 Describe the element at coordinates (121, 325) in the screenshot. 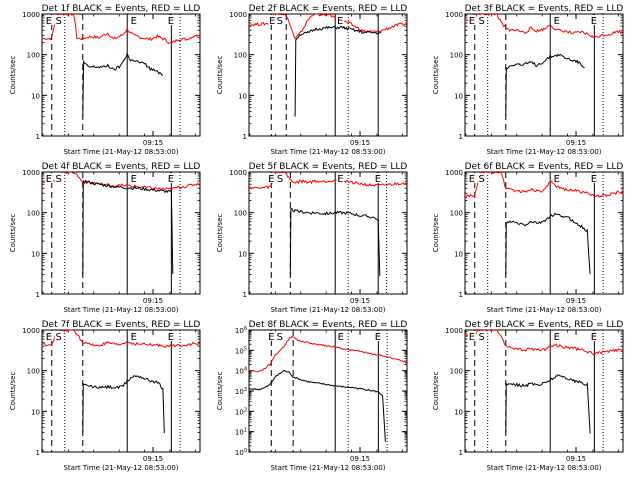

I see `panel-title: Det 7f BLACK = Events, RED = LLD` at that location.